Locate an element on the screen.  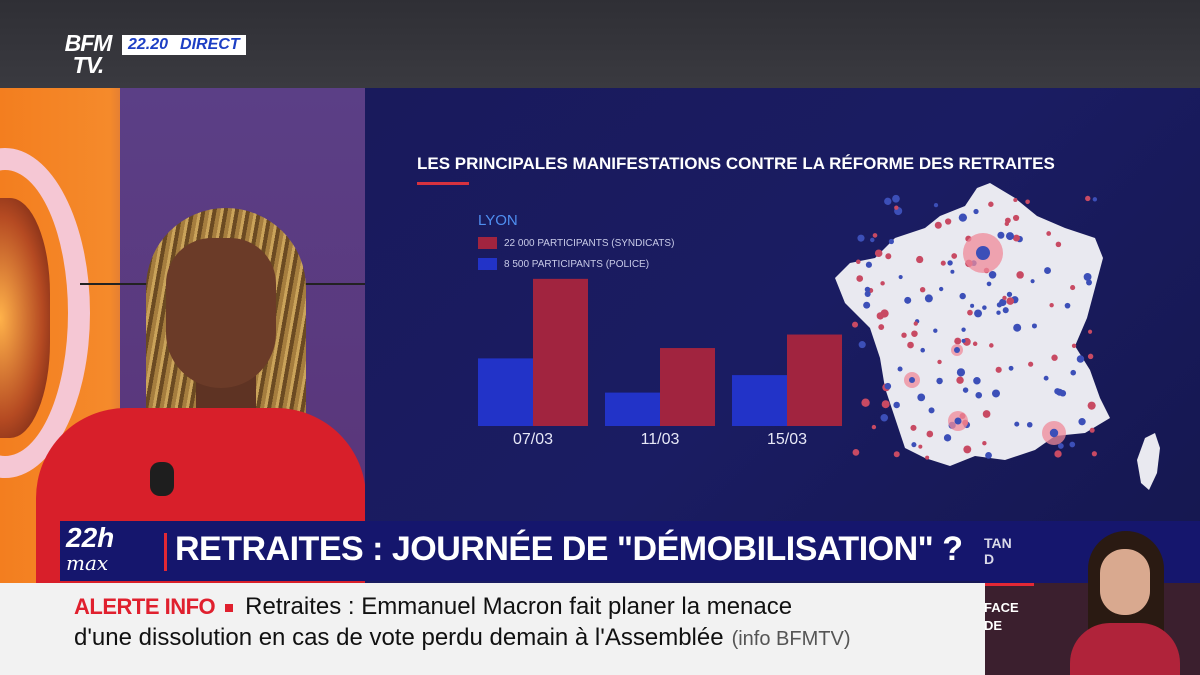
legend-item-police: 8 500 PARTICIPANTS (POLICE) is located at coordinates (576, 264).